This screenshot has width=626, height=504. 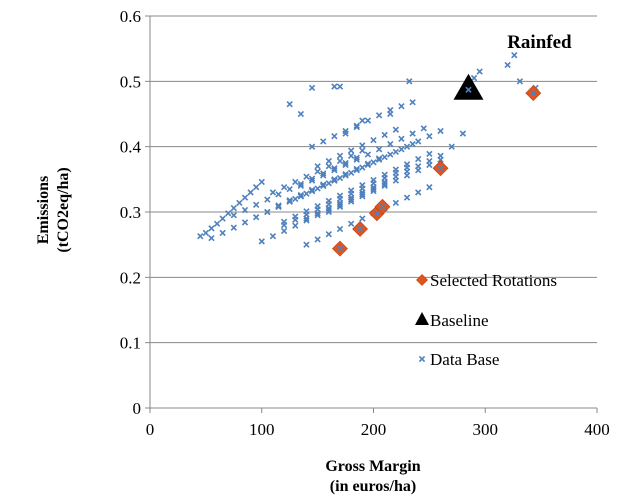 I want to click on x-axis-title-line2: (in euros/ha), so click(x=373, y=486).